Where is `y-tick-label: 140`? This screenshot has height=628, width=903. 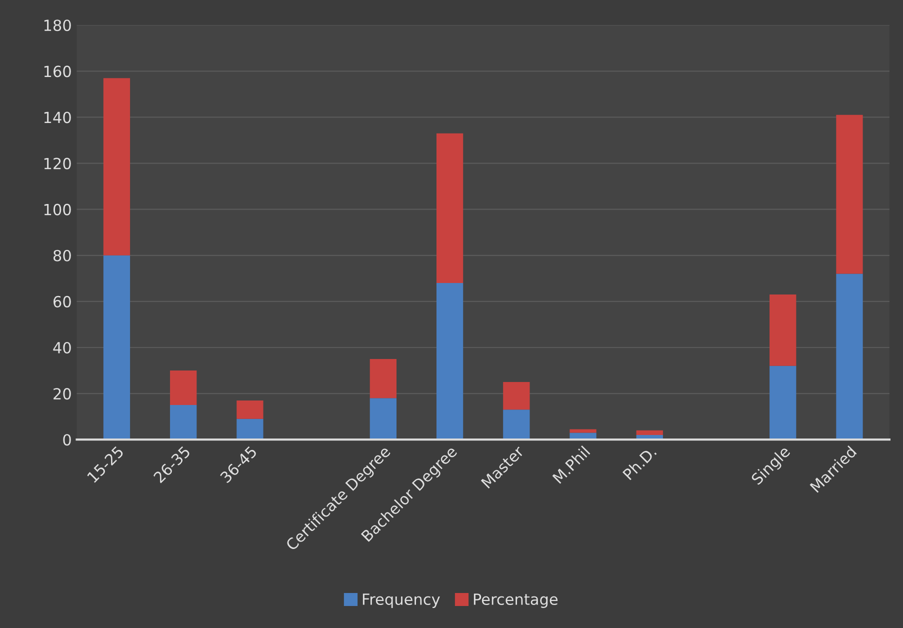 y-tick-label: 140 is located at coordinates (57, 118).